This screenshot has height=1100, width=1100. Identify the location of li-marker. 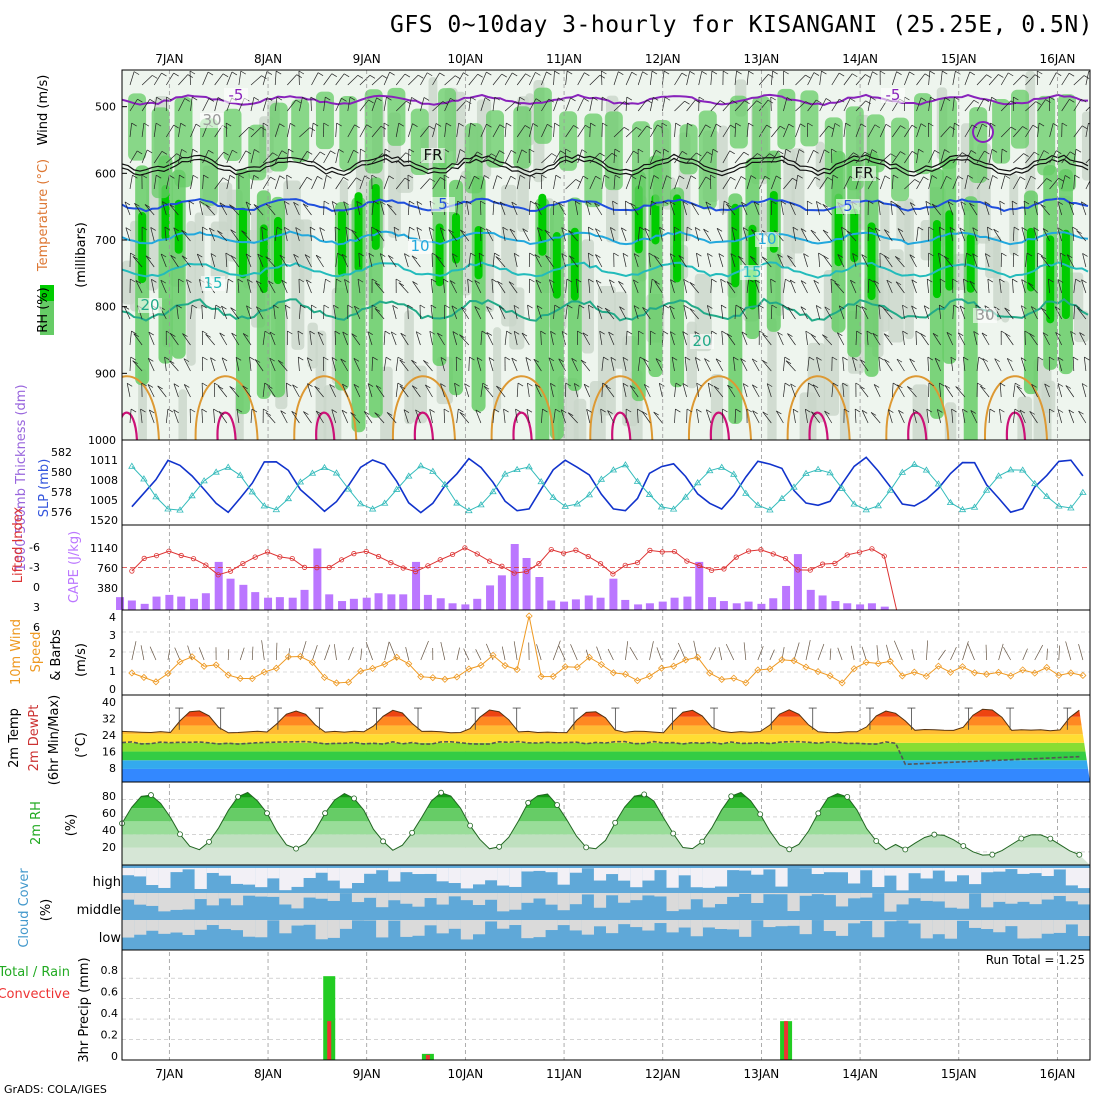
(514, 573).